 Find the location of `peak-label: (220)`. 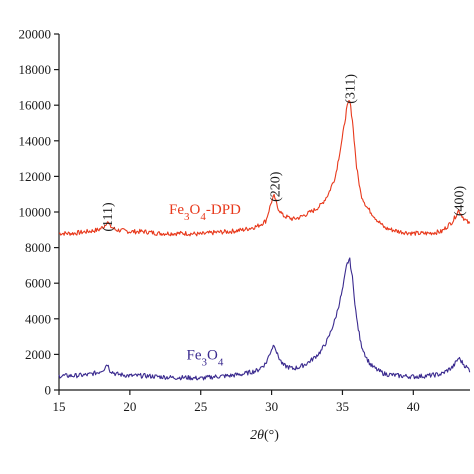

peak-label: (220) is located at coordinates (275, 186).